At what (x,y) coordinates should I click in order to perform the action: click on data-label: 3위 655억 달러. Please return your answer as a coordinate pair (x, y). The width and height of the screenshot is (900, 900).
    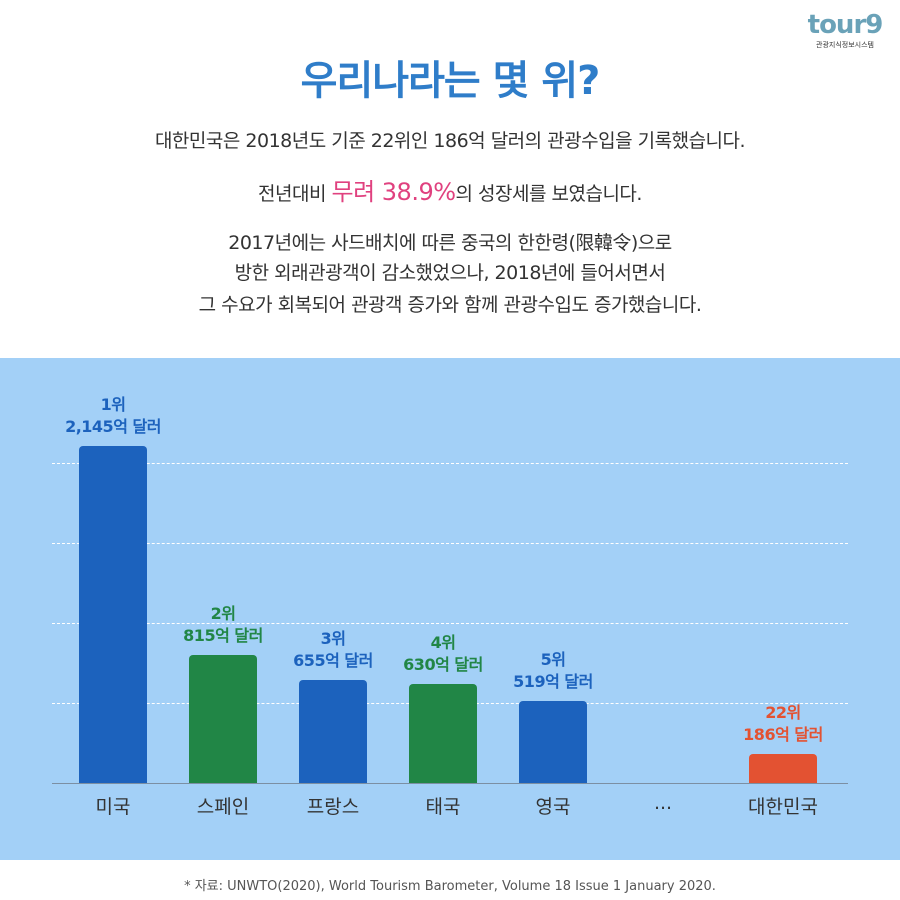
    Looking at the image, I should click on (333, 650).